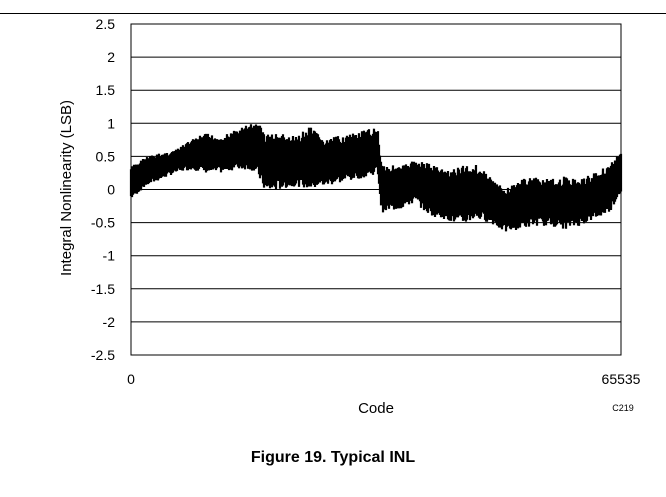  I want to click on figure-code-tag: C219, so click(623, 408).